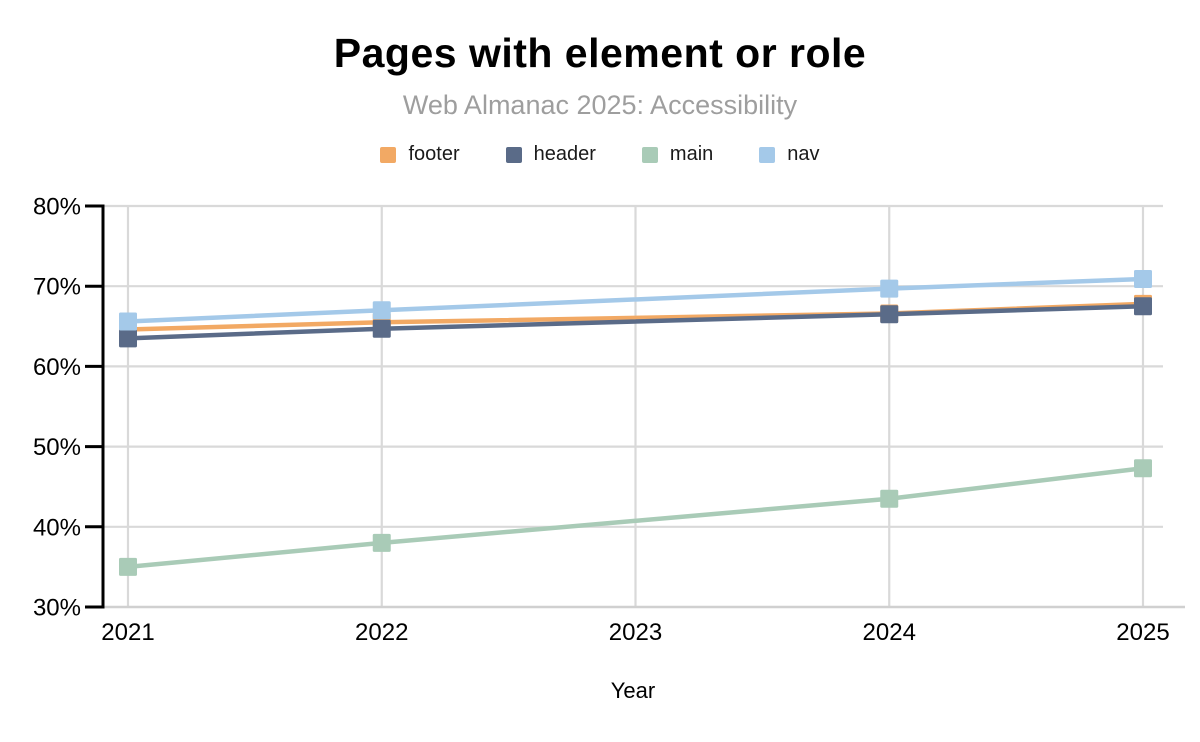  Describe the element at coordinates (127, 632) in the screenshot. I see `x-tick-label: 2021` at that location.